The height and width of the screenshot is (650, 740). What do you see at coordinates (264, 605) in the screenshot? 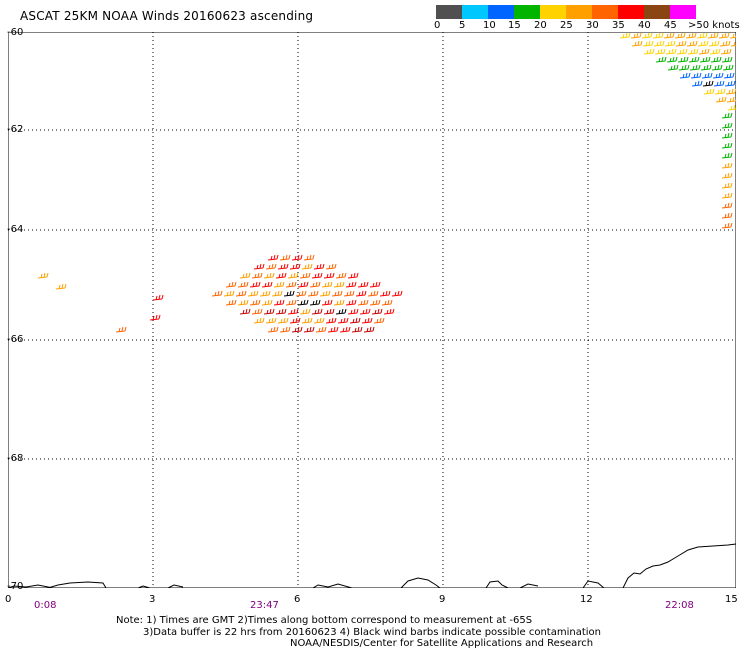
I see `time-label: 23:47` at bounding box center [264, 605].